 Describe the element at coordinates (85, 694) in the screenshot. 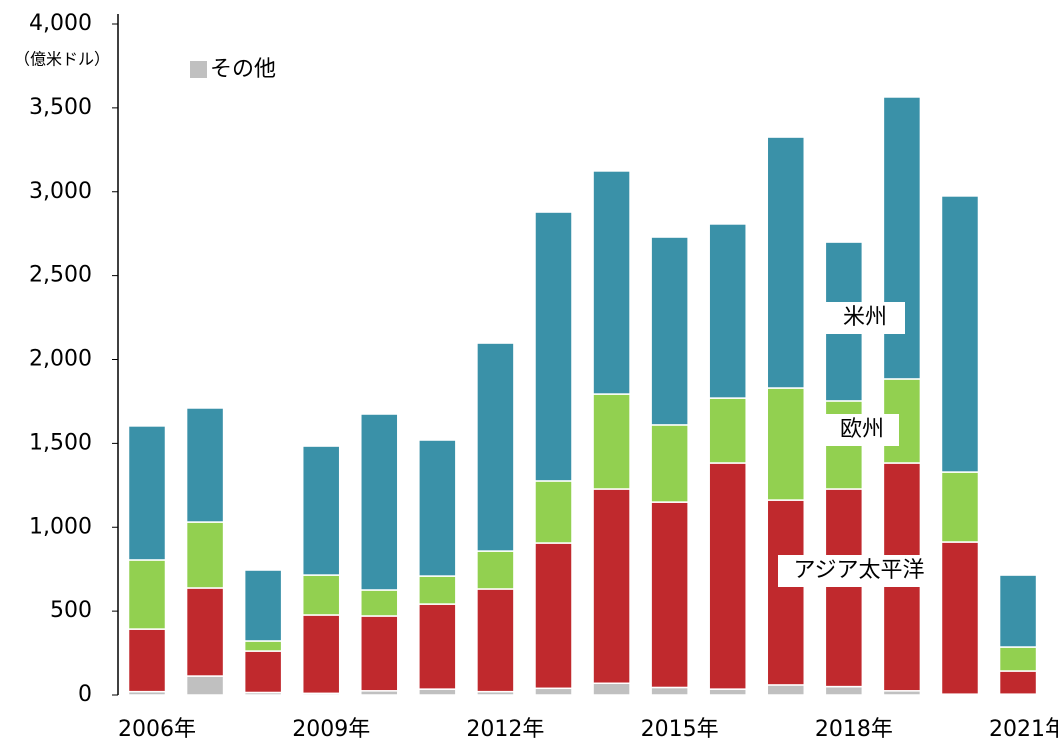

I see `y-tick-label: 0` at that location.